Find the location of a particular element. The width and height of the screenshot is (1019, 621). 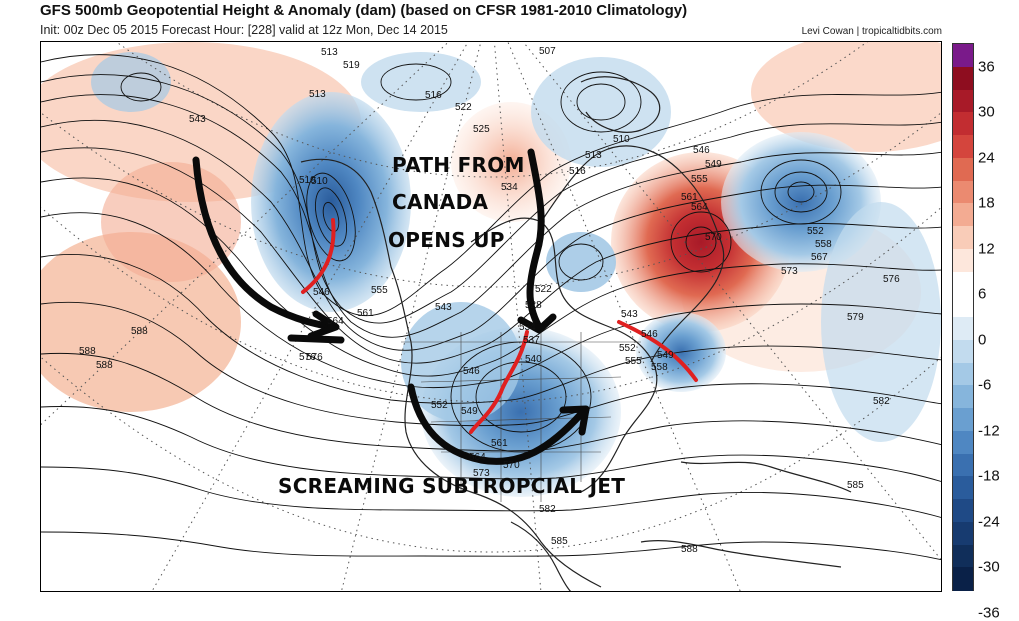

contour-label: 525 is located at coordinates (481, 129).